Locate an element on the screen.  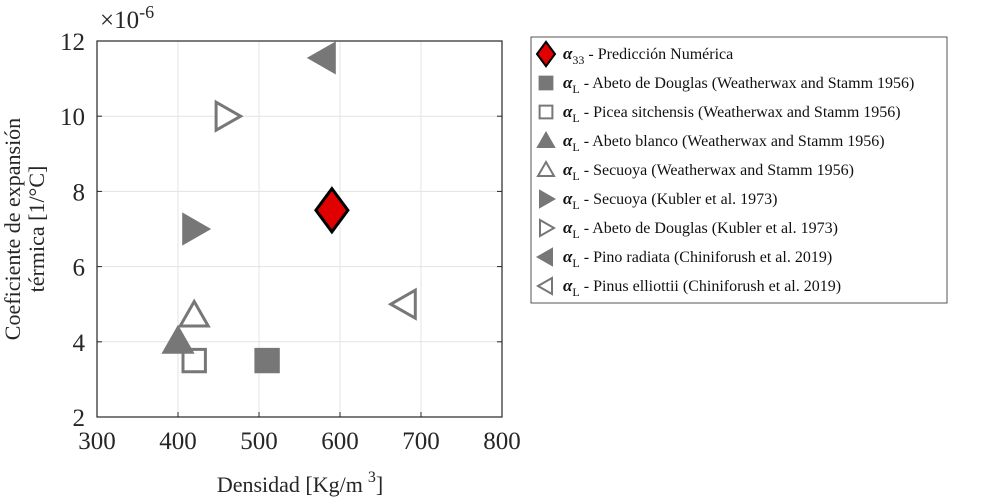
y-axis-label-line1: Coeficiente de expansión is located at coordinates (12, 229).